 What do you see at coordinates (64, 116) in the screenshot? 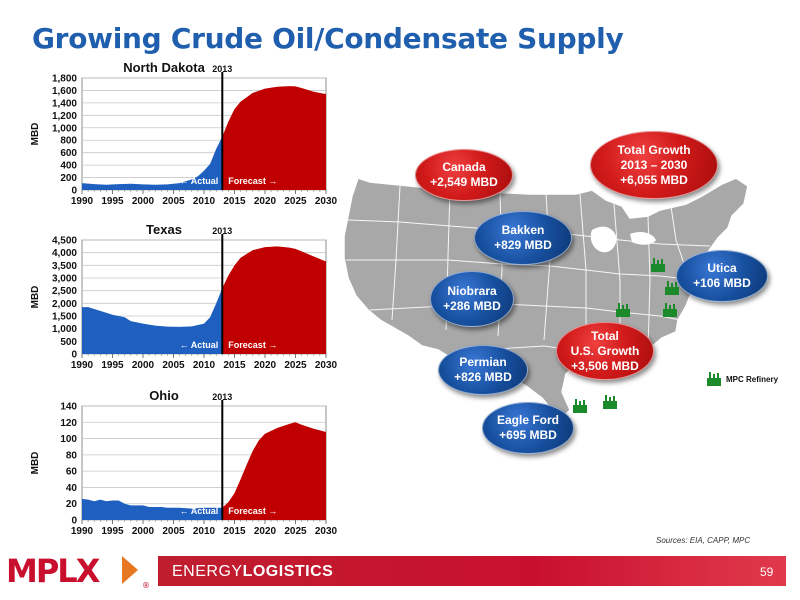
I see `y-tick-label: 1,200` at bounding box center [64, 116].